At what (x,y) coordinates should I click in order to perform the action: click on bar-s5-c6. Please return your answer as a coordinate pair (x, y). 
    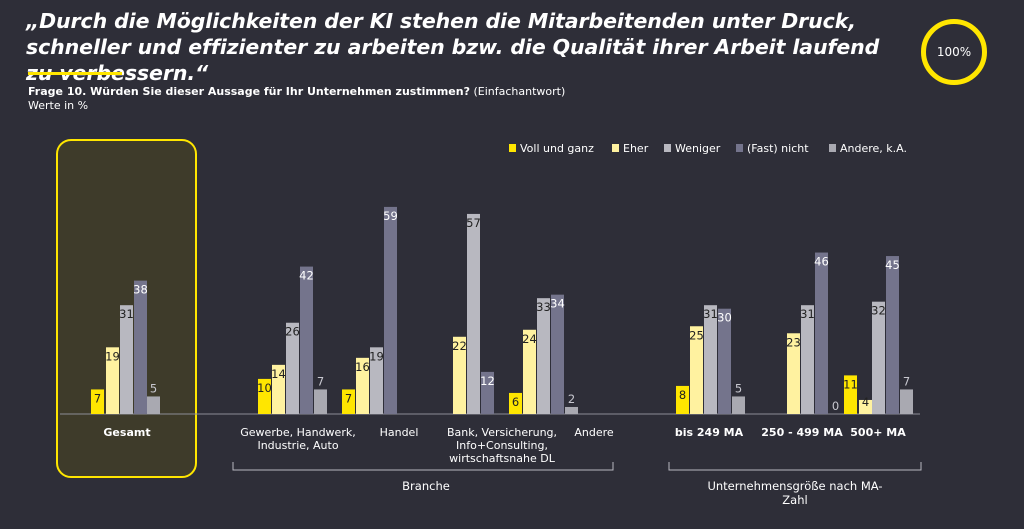
    Looking at the image, I should click on (738, 405).